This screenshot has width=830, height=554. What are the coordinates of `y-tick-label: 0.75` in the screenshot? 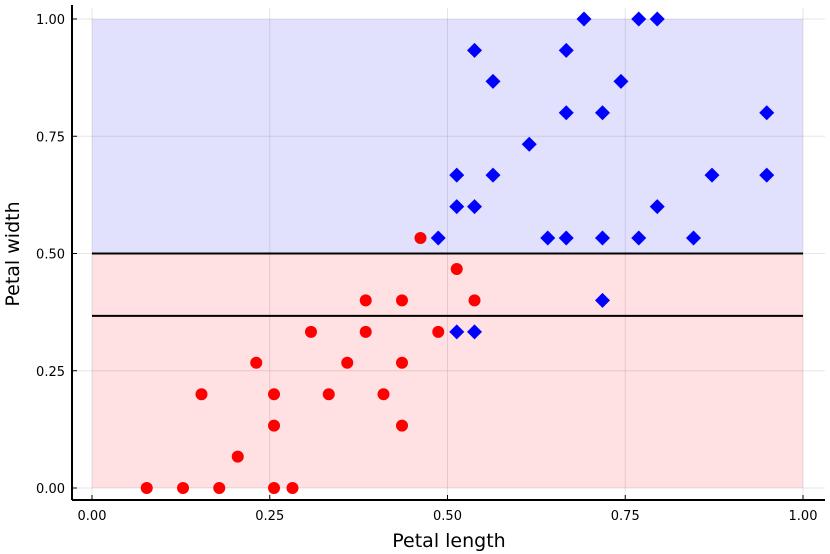 It's located at (50, 137).